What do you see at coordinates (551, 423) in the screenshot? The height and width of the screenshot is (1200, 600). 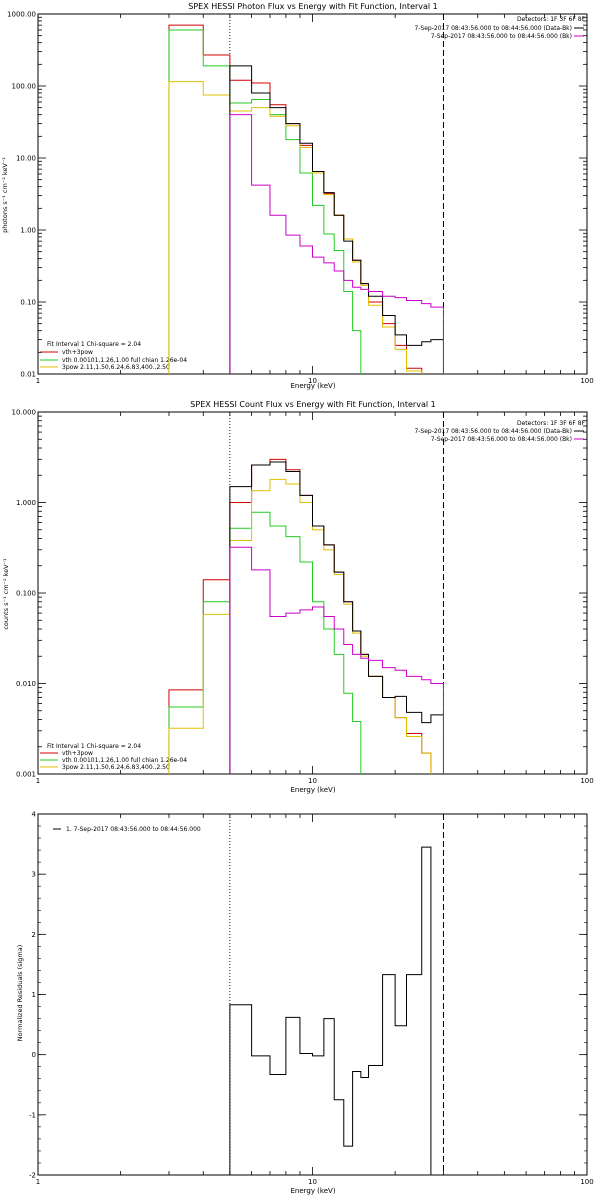 I see `count-detectors: Detectors: 1F 3F 6F 8F` at bounding box center [551, 423].